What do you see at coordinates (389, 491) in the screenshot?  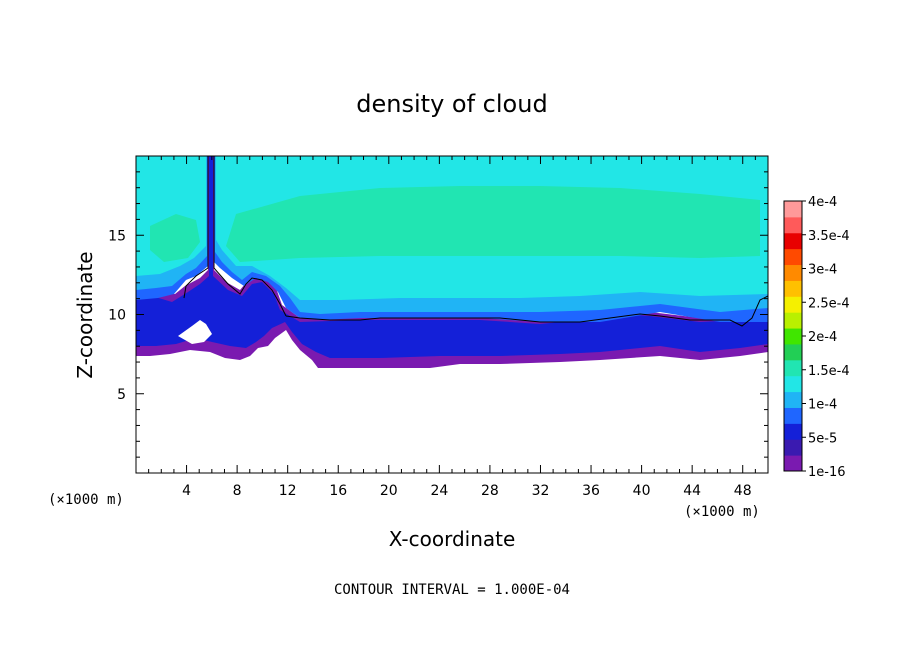 I see `x-tick-label: 20` at bounding box center [389, 491].